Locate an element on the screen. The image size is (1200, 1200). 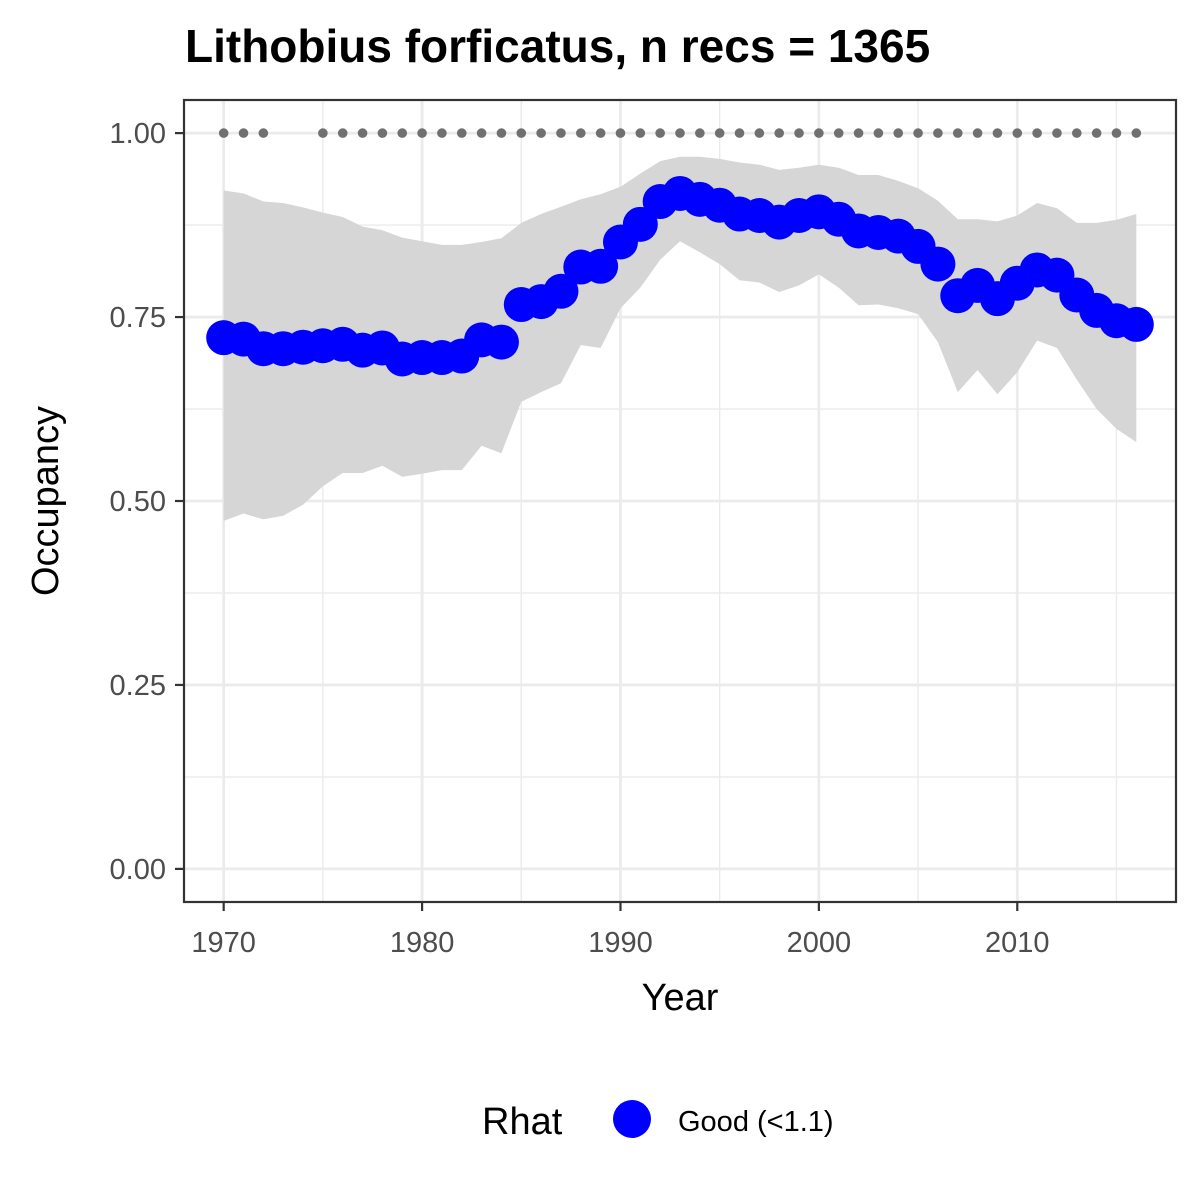
x-tick-label: 2010 is located at coordinates (1017, 943).